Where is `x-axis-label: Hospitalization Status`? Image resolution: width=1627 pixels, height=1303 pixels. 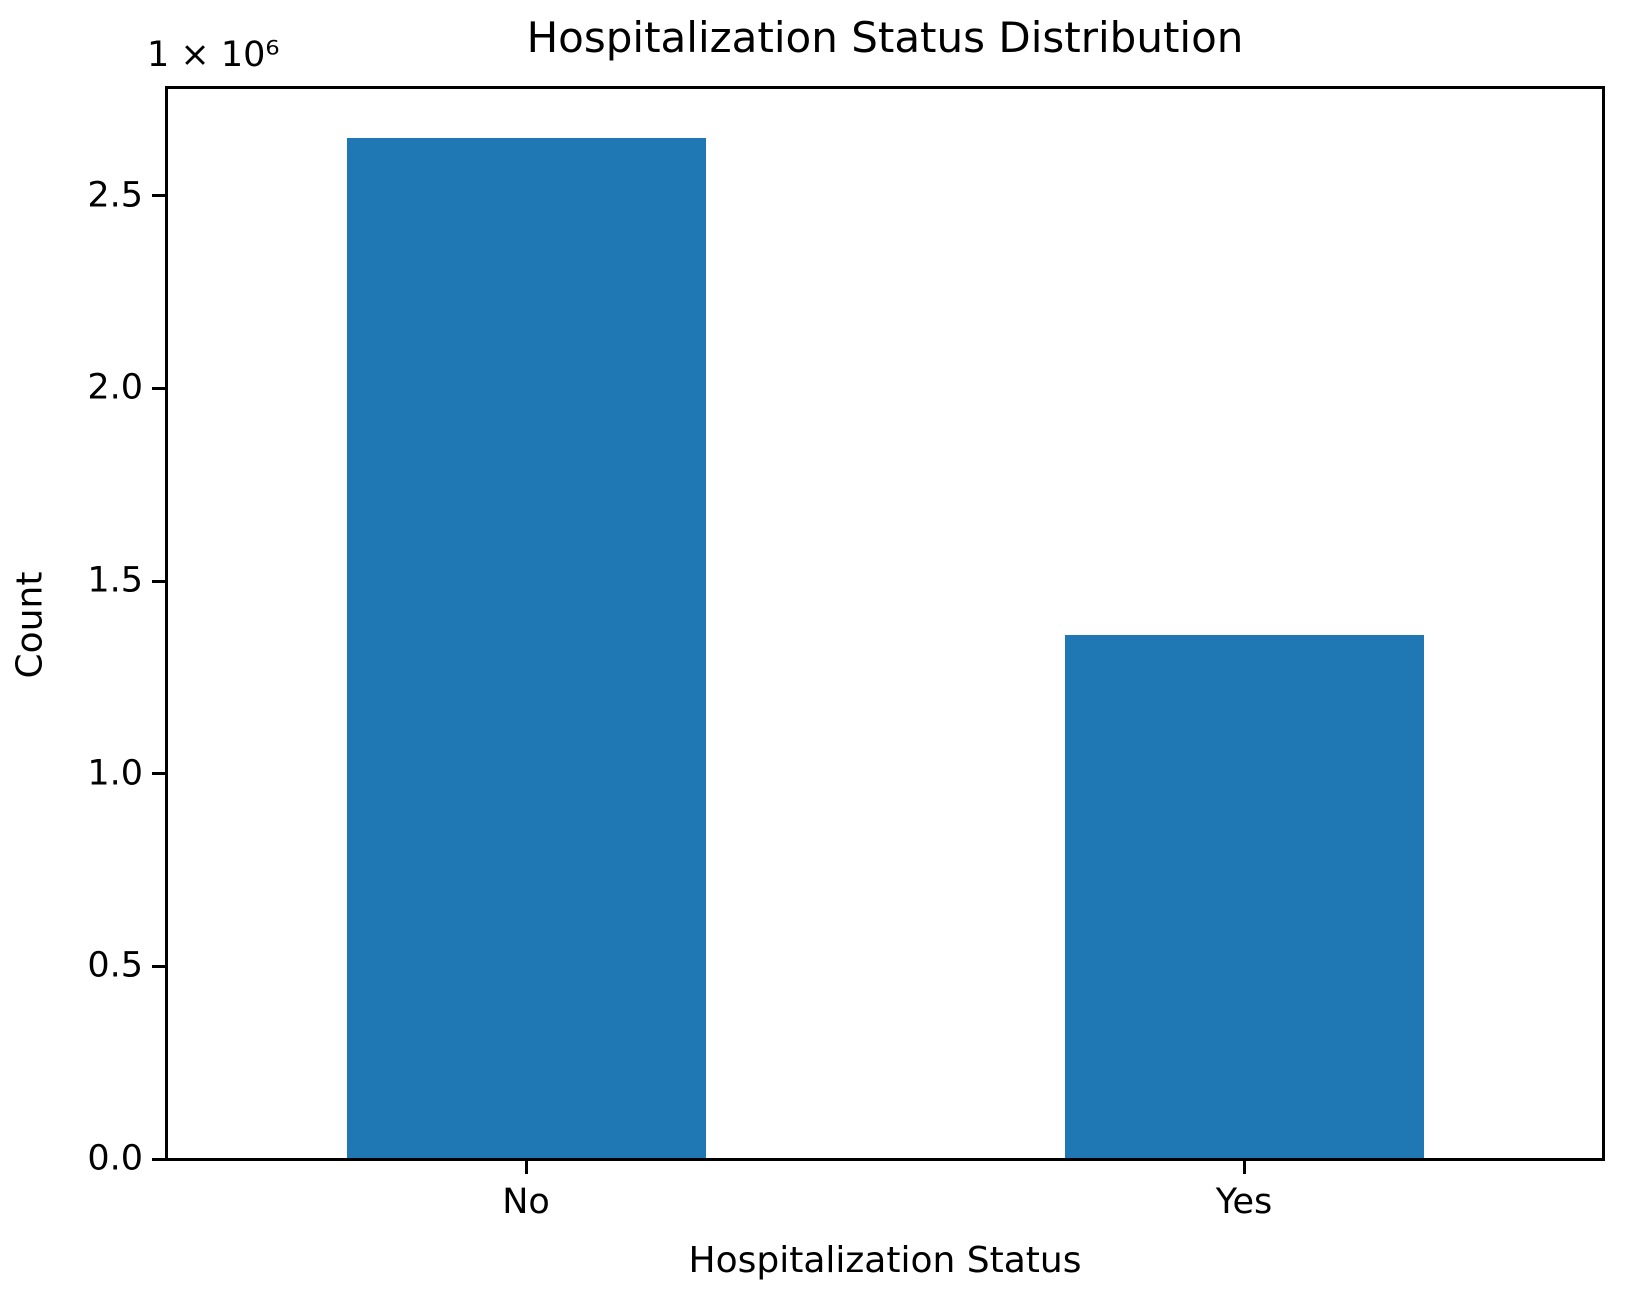 x-axis-label: Hospitalization Status is located at coordinates (885, 1260).